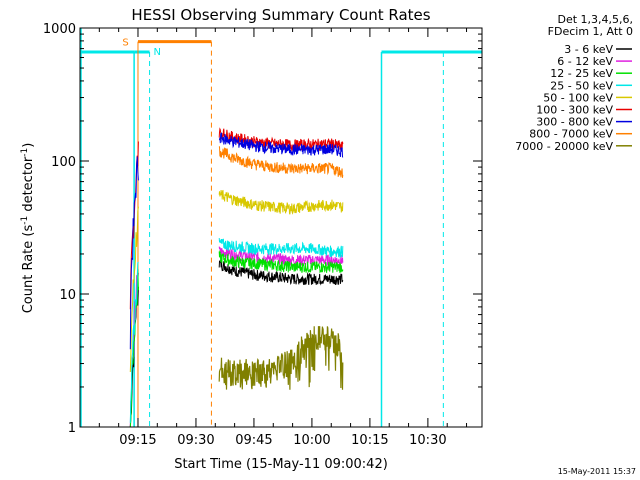 This screenshot has height=480, width=640. I want to click on x-tick-label: 09:45, so click(253, 440).